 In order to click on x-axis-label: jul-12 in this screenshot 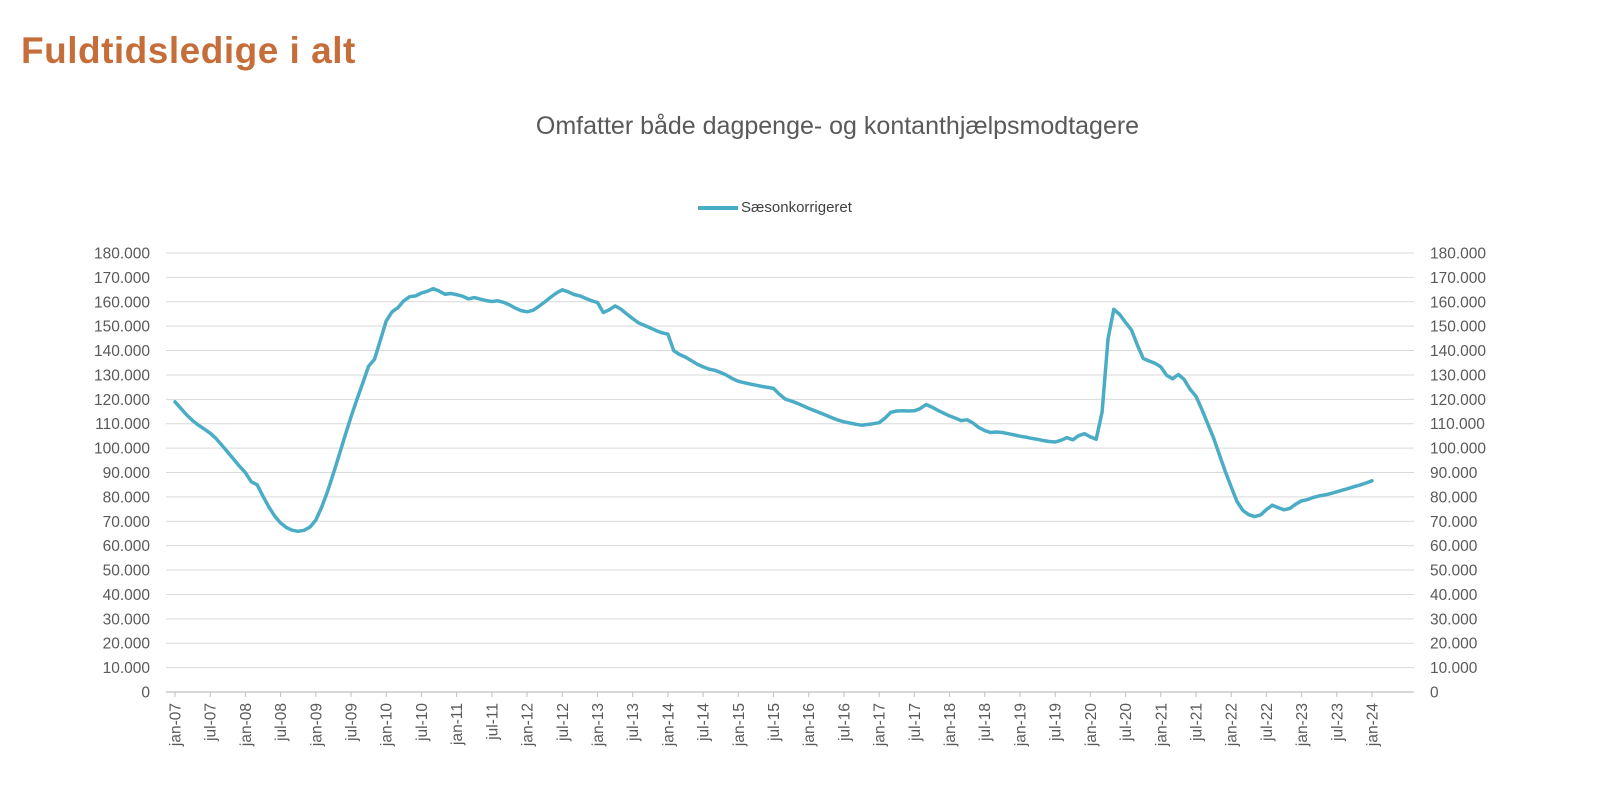, I will do `click(563, 722)`.